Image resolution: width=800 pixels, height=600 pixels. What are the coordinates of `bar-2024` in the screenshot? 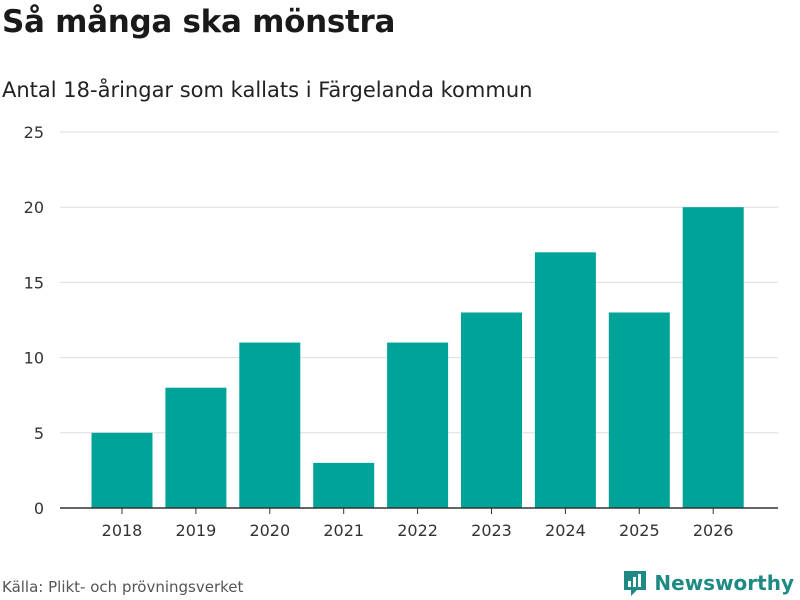 It's located at (565, 380).